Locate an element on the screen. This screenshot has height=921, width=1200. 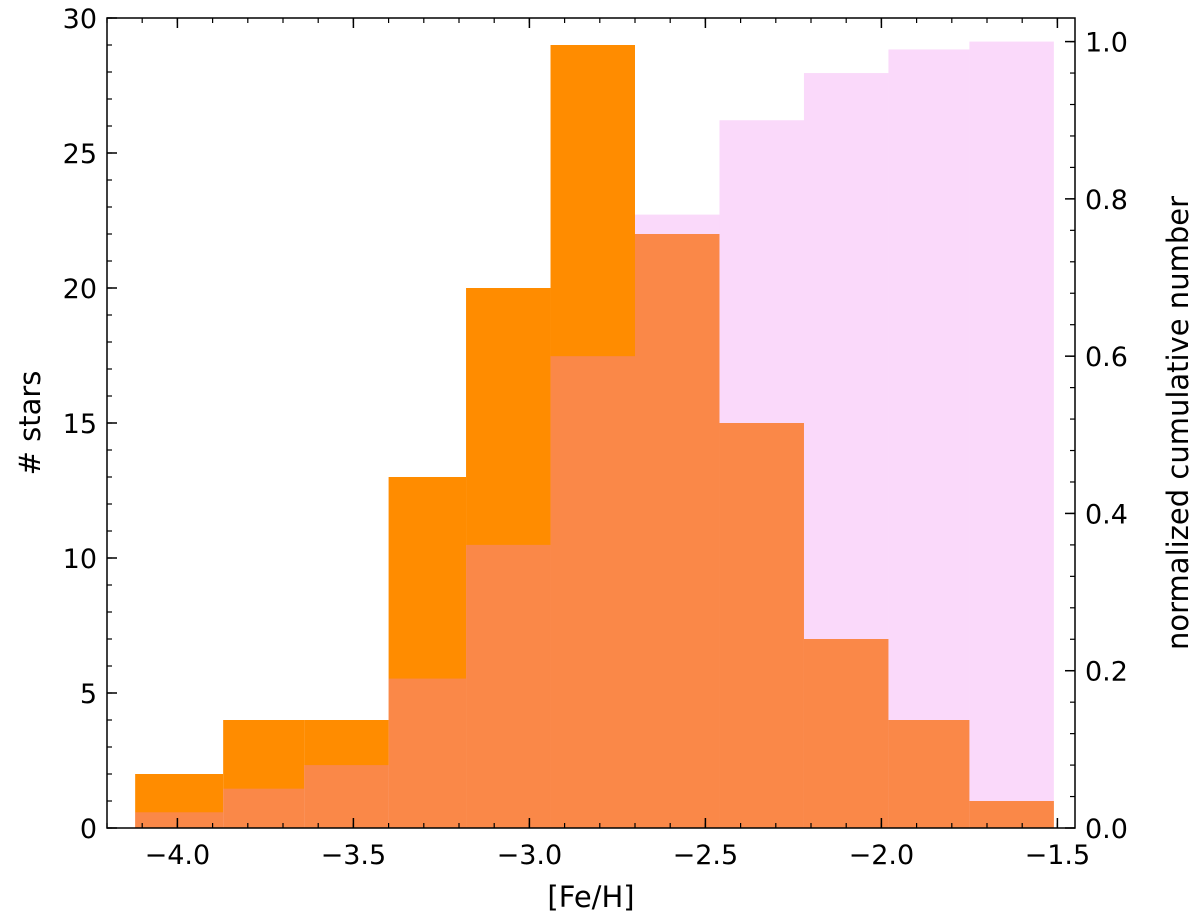
y-axis-left: 0 5 10 15 20 25 30 is located at coordinates (90, 424).